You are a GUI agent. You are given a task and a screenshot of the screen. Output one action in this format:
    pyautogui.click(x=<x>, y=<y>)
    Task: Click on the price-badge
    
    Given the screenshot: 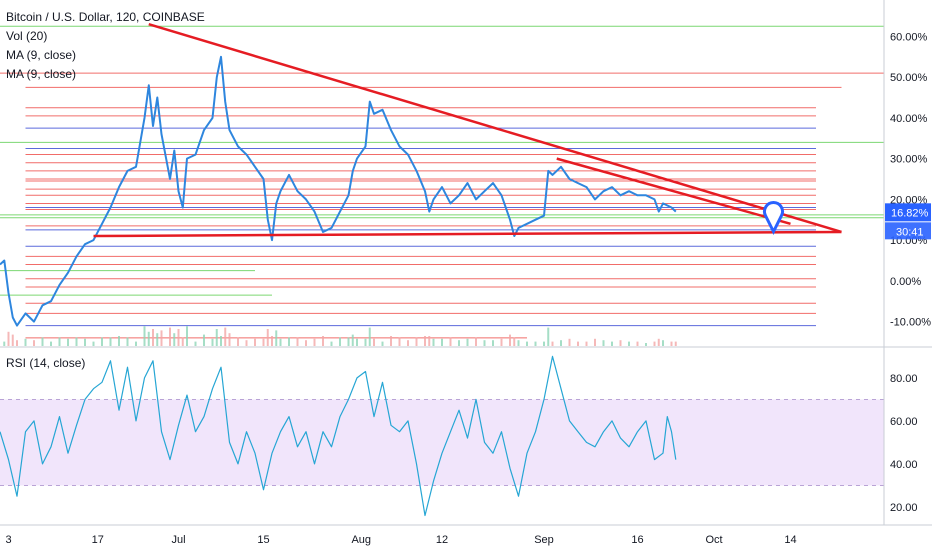 What is the action you would take?
    pyautogui.click(x=908, y=212)
    